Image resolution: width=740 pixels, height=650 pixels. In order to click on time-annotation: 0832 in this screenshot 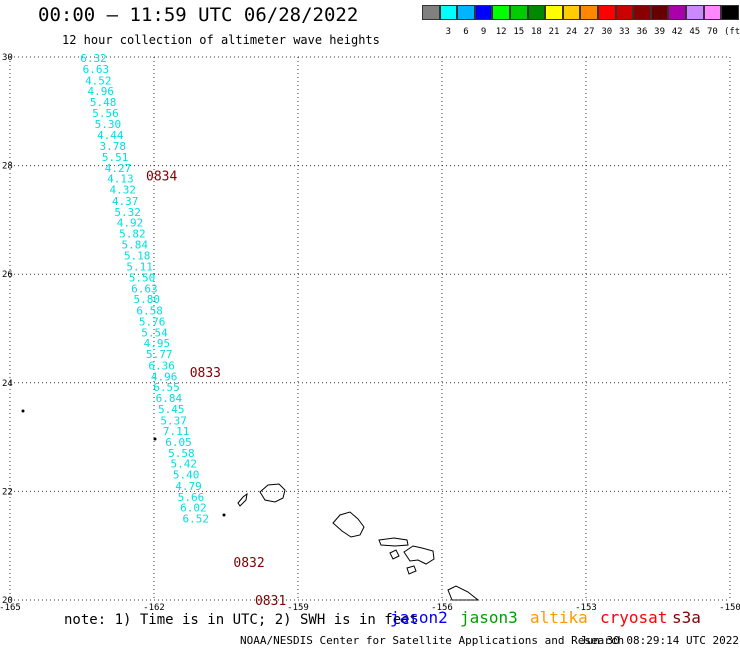, I will do `click(248, 563)`.